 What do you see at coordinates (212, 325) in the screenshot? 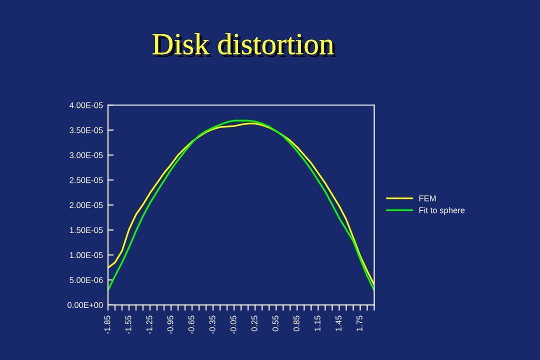
I see `x-tick-label: -0.35` at bounding box center [212, 325].